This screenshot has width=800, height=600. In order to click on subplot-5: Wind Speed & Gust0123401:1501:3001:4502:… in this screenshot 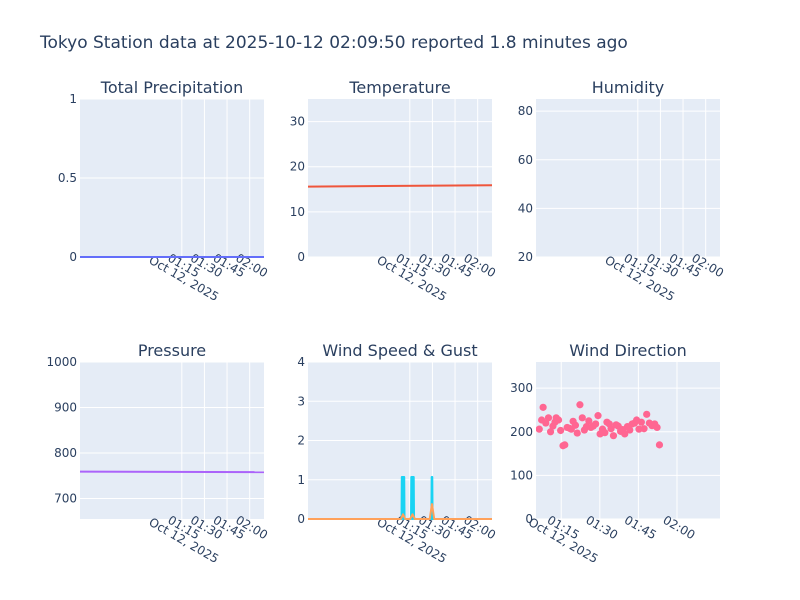, I will do `click(397, 453)`.